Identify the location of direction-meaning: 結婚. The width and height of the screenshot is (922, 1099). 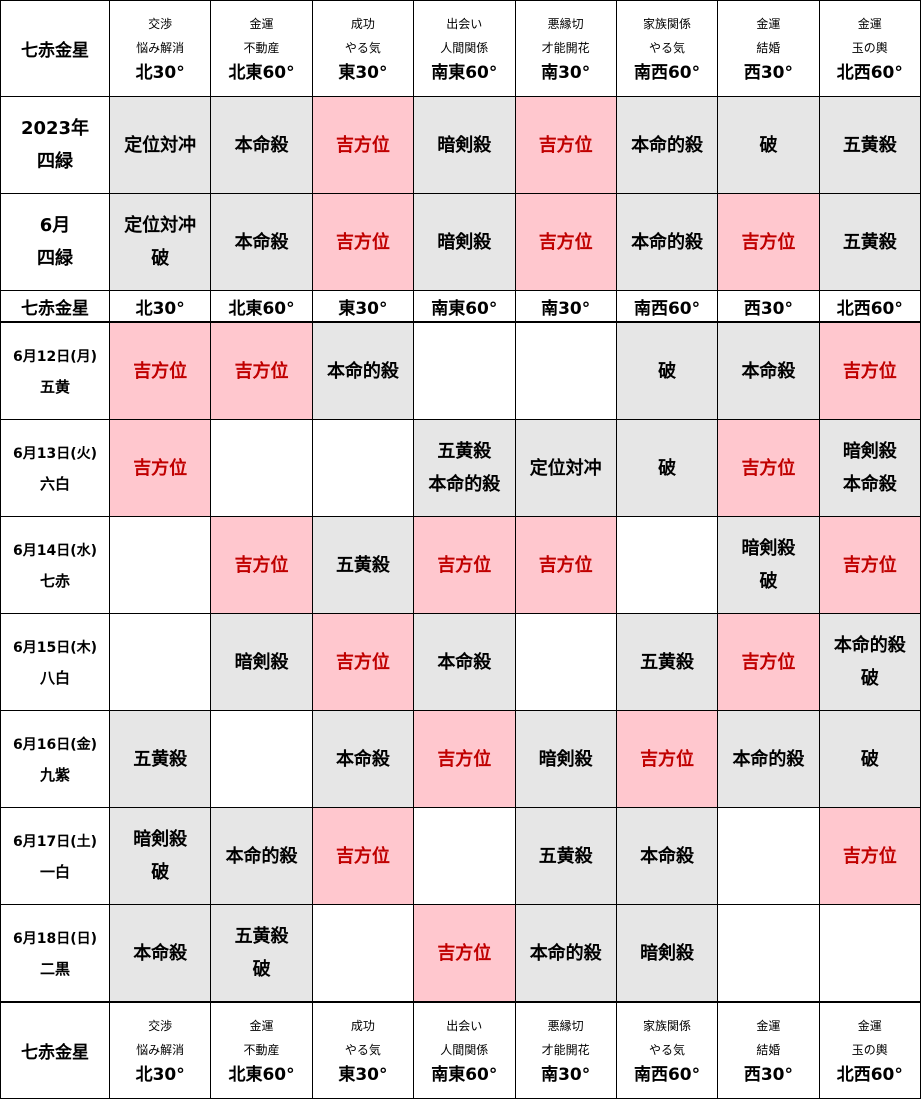
(768, 1049).